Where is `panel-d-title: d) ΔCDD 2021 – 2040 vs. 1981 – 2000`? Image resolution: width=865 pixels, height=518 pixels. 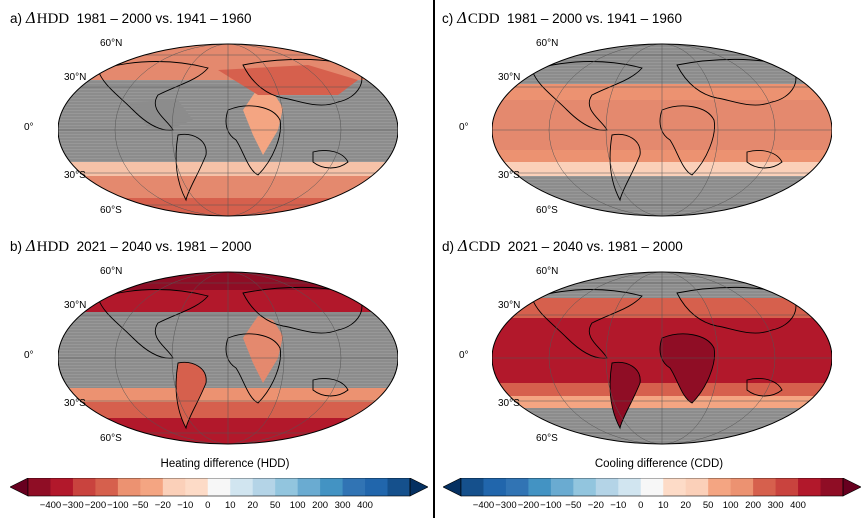
panel-d-title: d) ΔCDD 2021 – 2040 vs. 1981 – 2000 is located at coordinates (562, 246).